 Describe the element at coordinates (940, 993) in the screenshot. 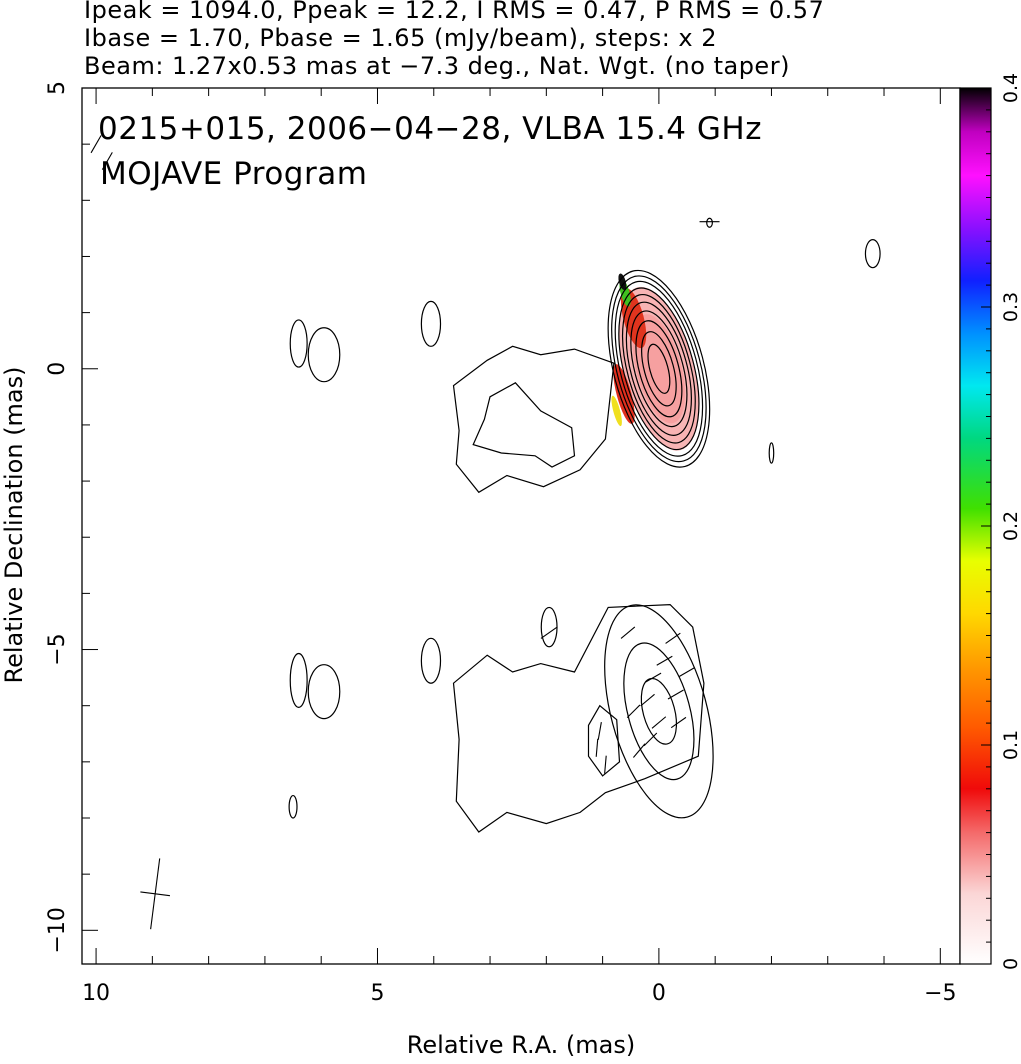

I see `x-tick-label: −5` at that location.